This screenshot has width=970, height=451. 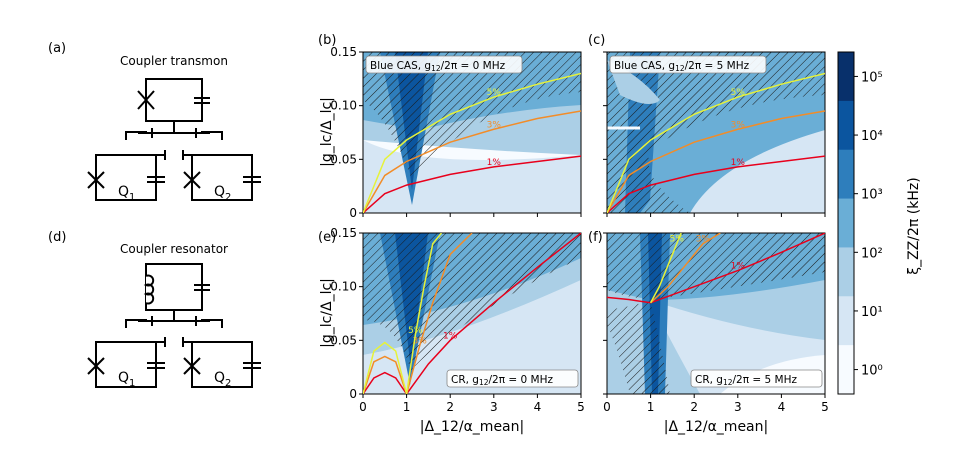 I want to click on annotation-c: Blue CAS, g12/2π = 5 MHz, so click(x=682, y=66).